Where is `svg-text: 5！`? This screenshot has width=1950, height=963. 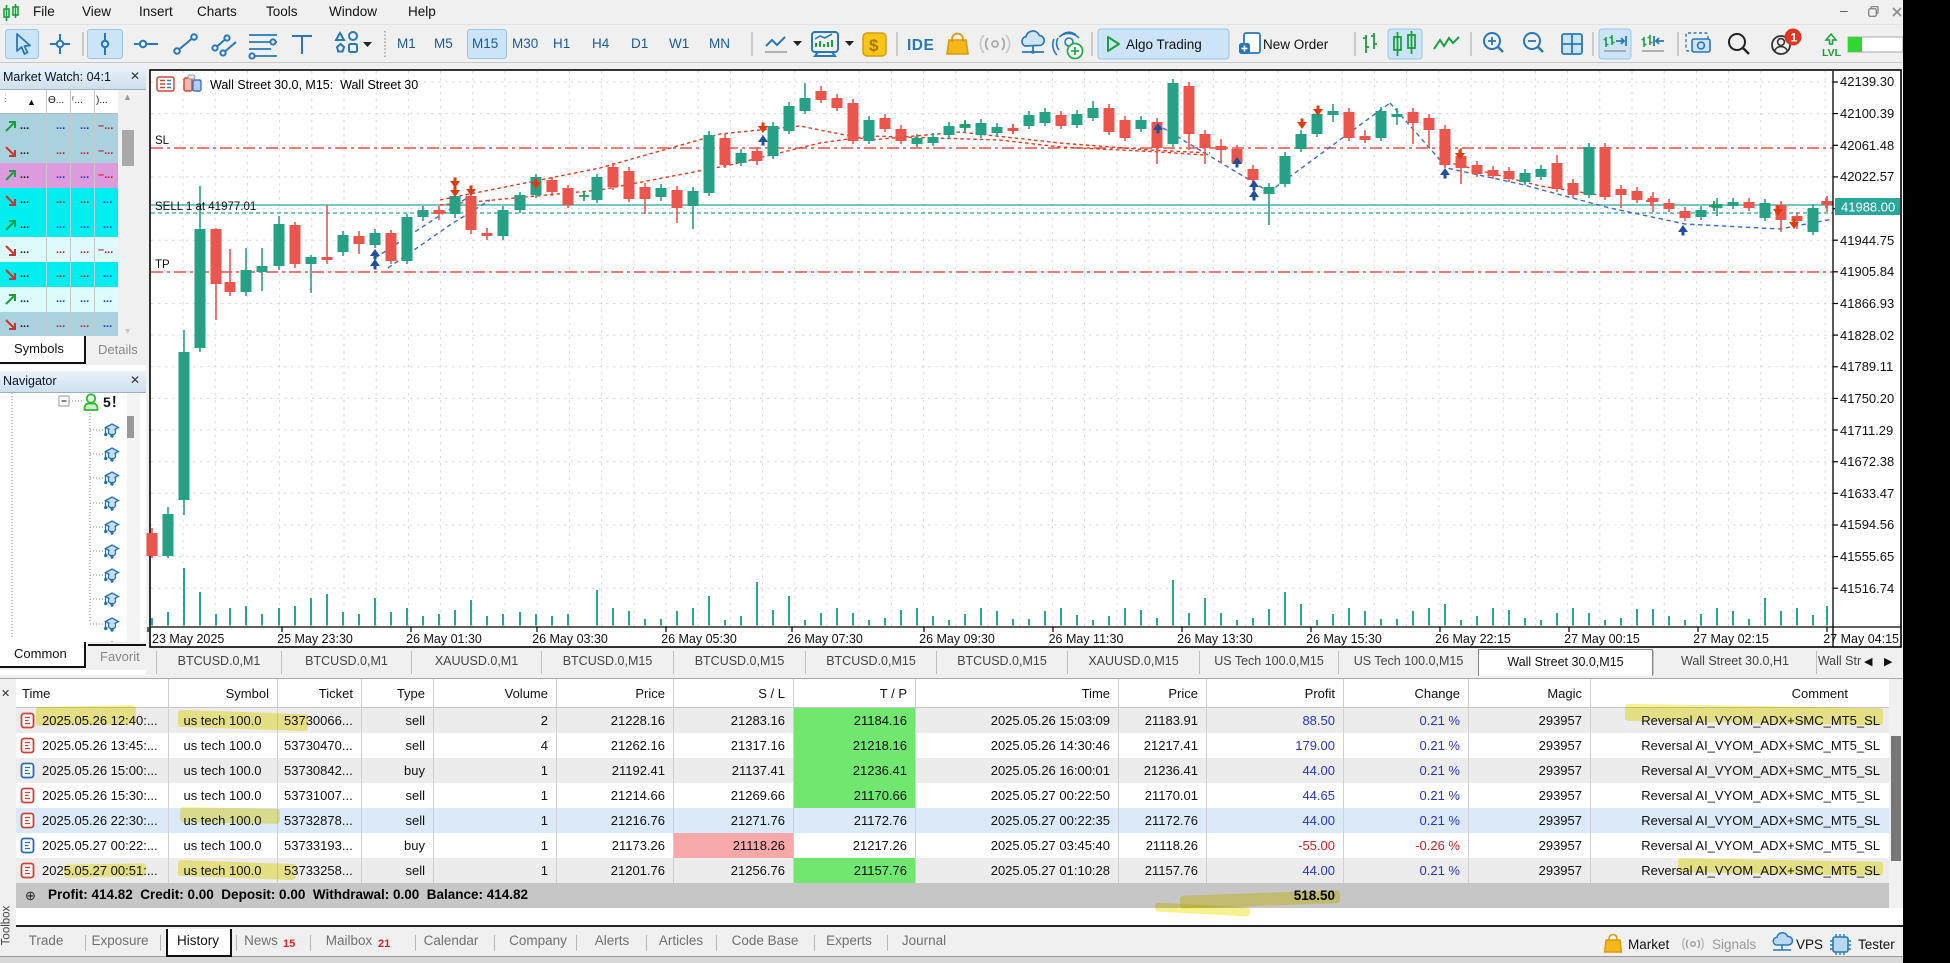
svg-text: 5！ is located at coordinates (114, 402).